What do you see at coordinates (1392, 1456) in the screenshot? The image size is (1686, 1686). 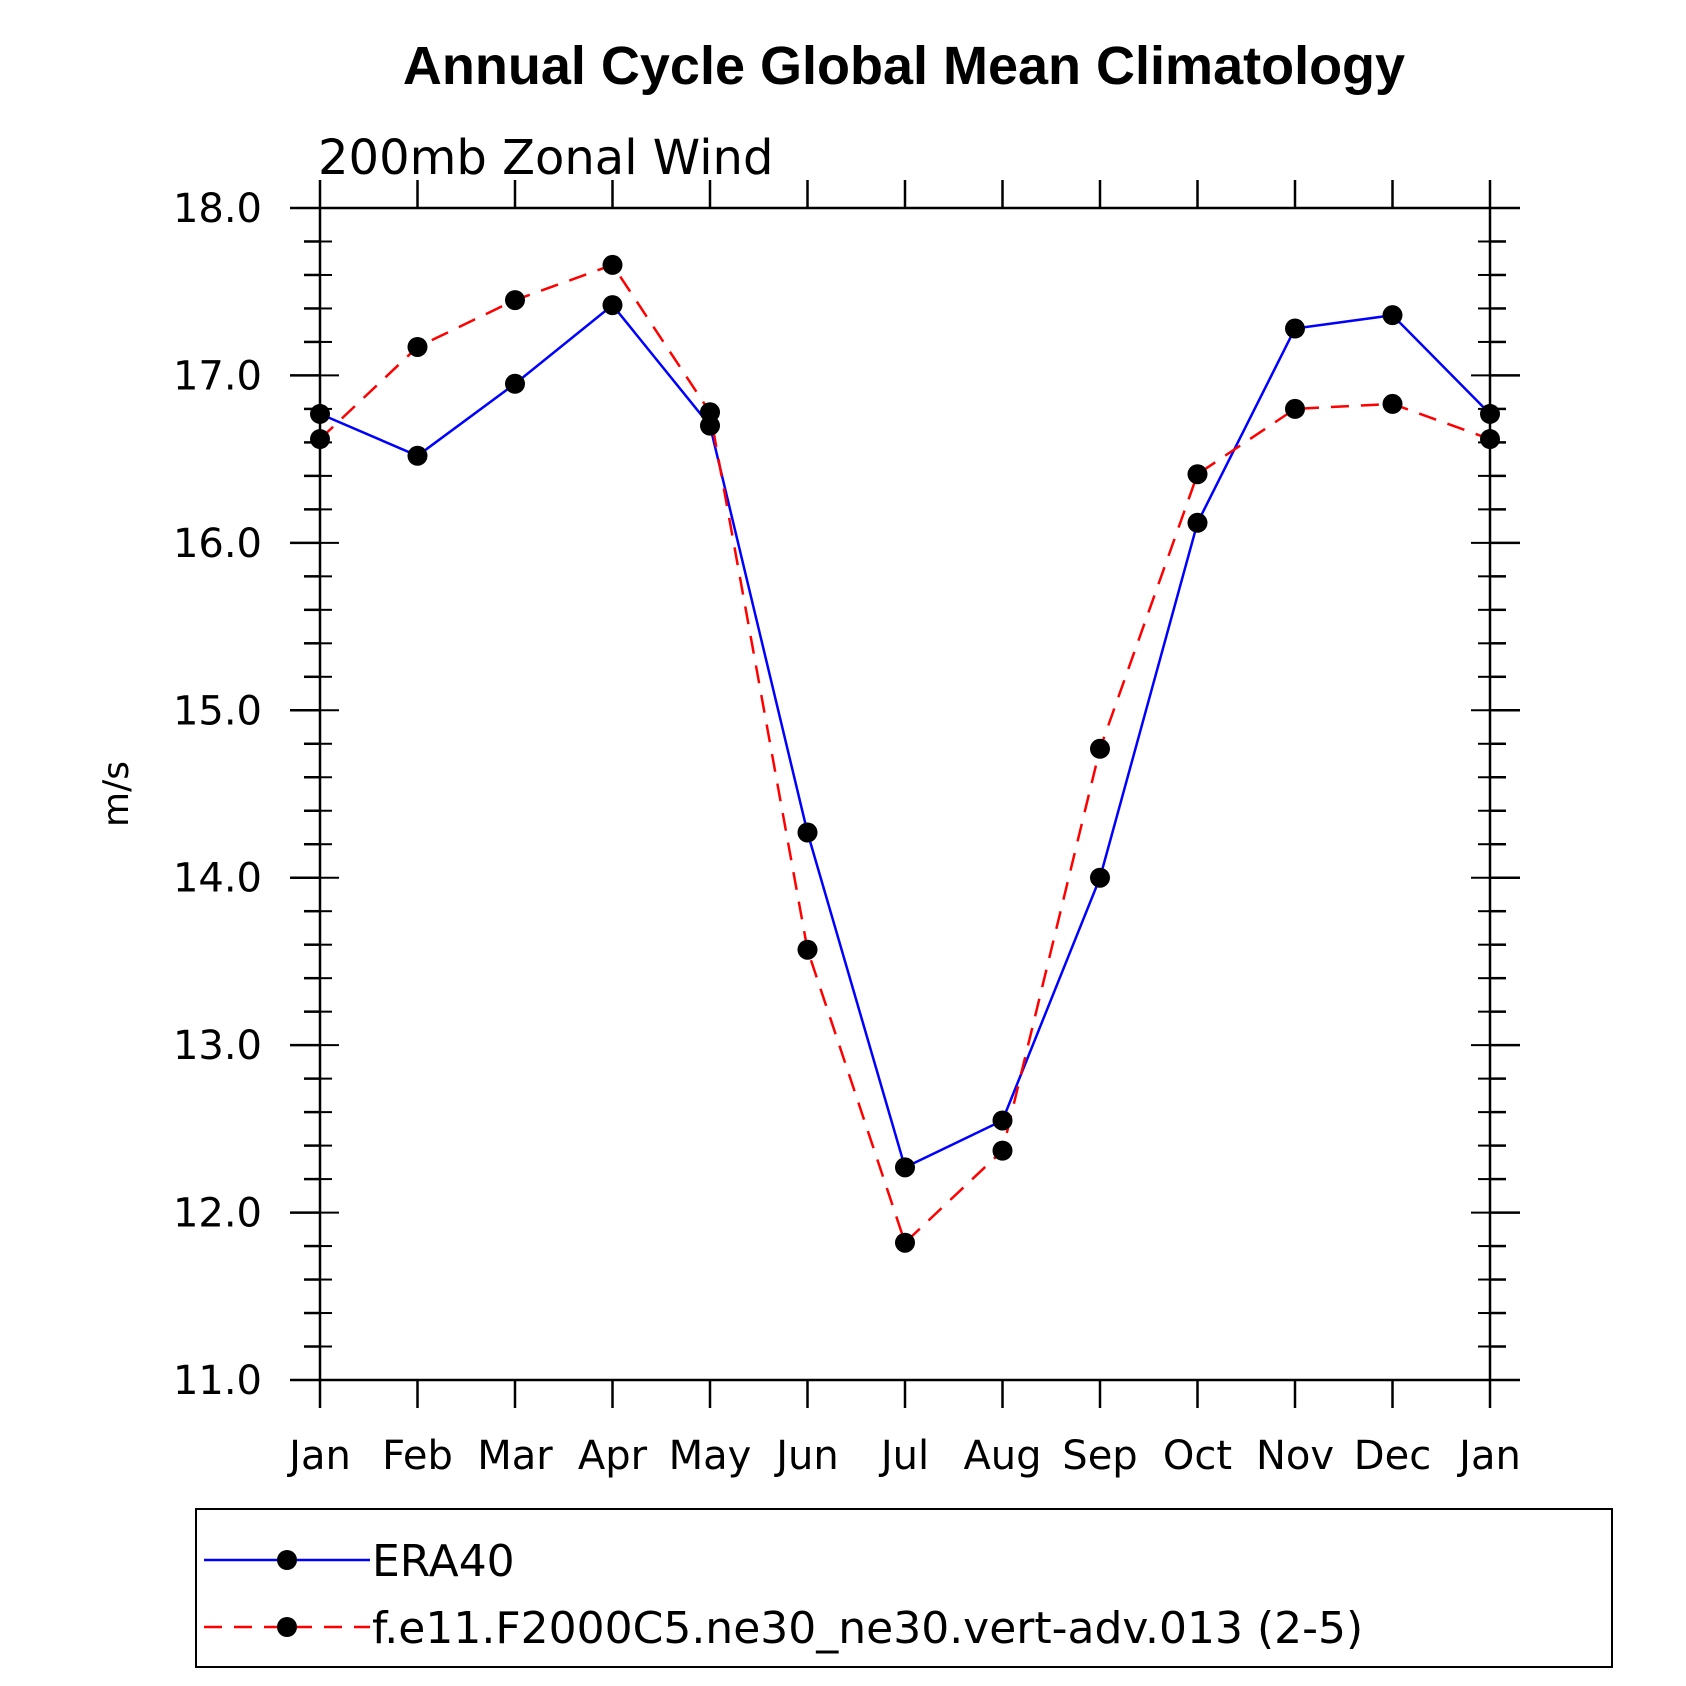 I see `x-tick-label: Dec` at bounding box center [1392, 1456].